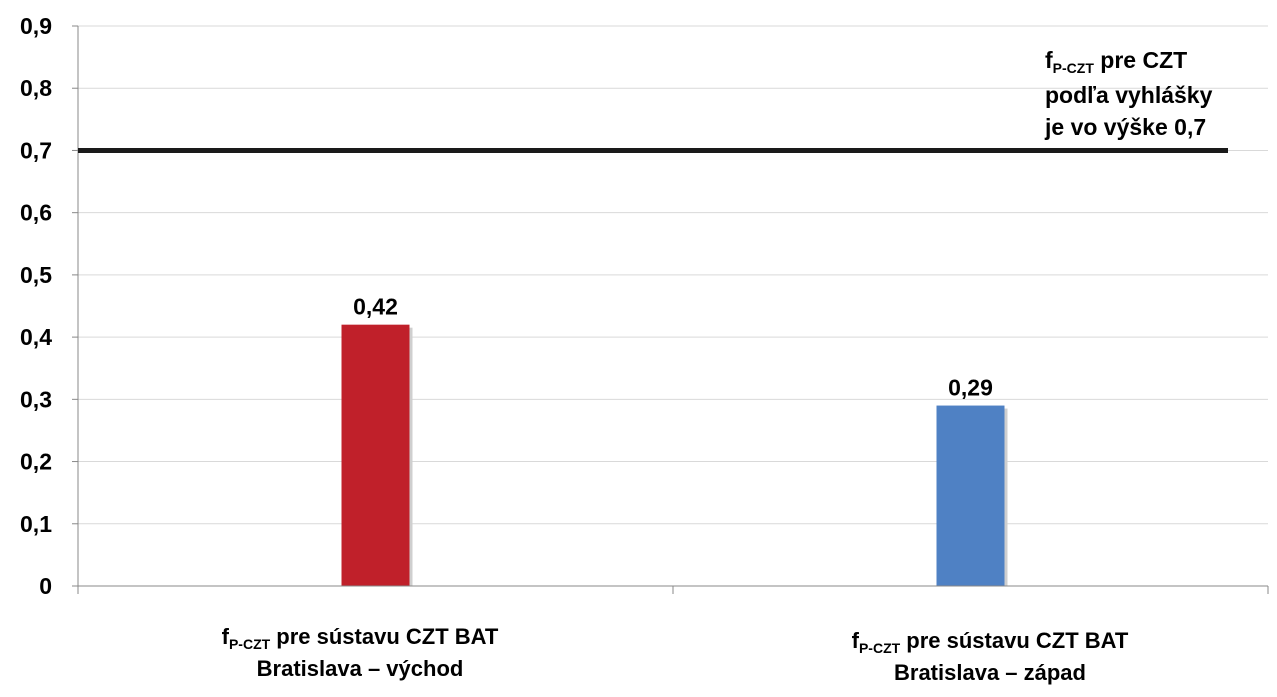 The image size is (1277, 697). Describe the element at coordinates (36, 213) in the screenshot. I see `y-tick-label: 0,6` at that location.